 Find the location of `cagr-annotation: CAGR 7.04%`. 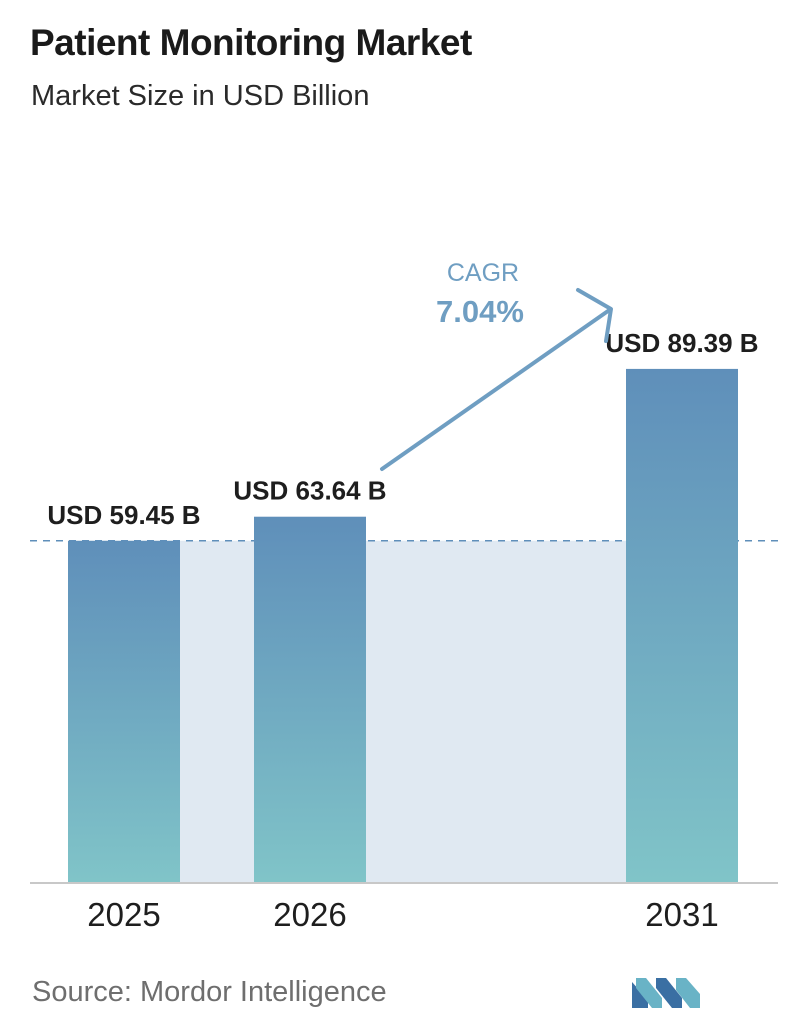

cagr-annotation: CAGR 7.04% is located at coordinates (496, 365).